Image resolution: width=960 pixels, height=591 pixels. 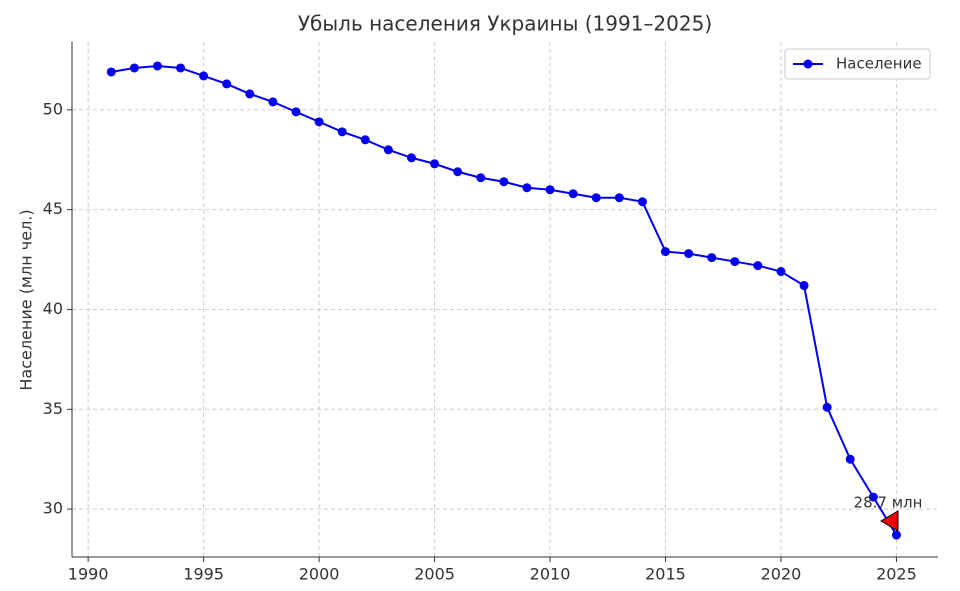 I want to click on y-axis-label: Население (млн чел.), so click(x=26, y=299).